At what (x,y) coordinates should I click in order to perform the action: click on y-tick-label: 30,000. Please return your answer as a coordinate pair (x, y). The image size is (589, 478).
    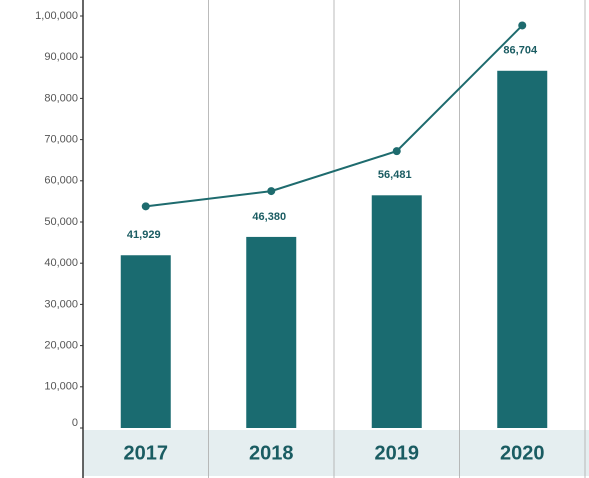
    Looking at the image, I should click on (61, 304).